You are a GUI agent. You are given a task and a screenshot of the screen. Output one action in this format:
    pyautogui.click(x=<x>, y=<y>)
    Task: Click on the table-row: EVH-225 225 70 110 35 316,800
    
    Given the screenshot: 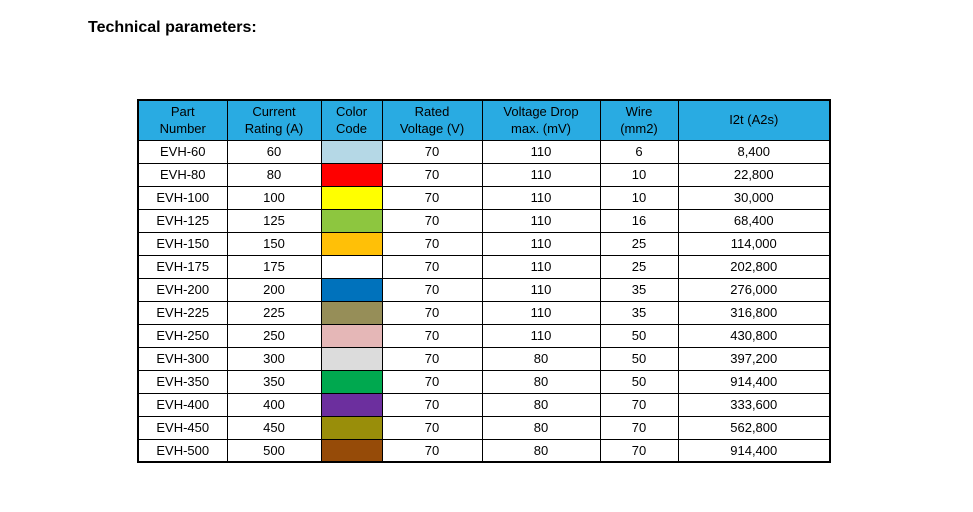 What is the action you would take?
    pyautogui.click(x=484, y=312)
    